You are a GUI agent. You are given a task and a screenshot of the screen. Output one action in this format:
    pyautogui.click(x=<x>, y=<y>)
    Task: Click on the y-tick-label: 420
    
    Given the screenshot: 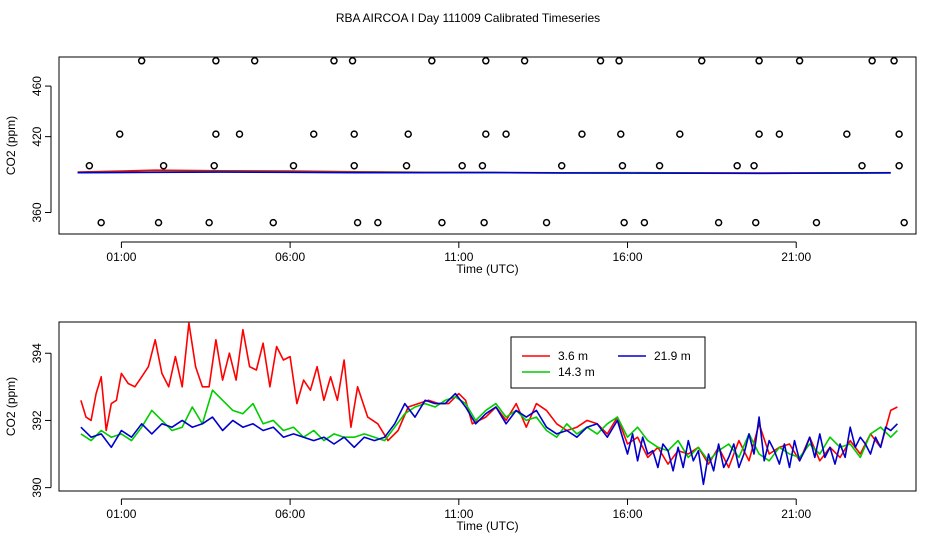 What is the action you would take?
    pyautogui.click(x=37, y=136)
    